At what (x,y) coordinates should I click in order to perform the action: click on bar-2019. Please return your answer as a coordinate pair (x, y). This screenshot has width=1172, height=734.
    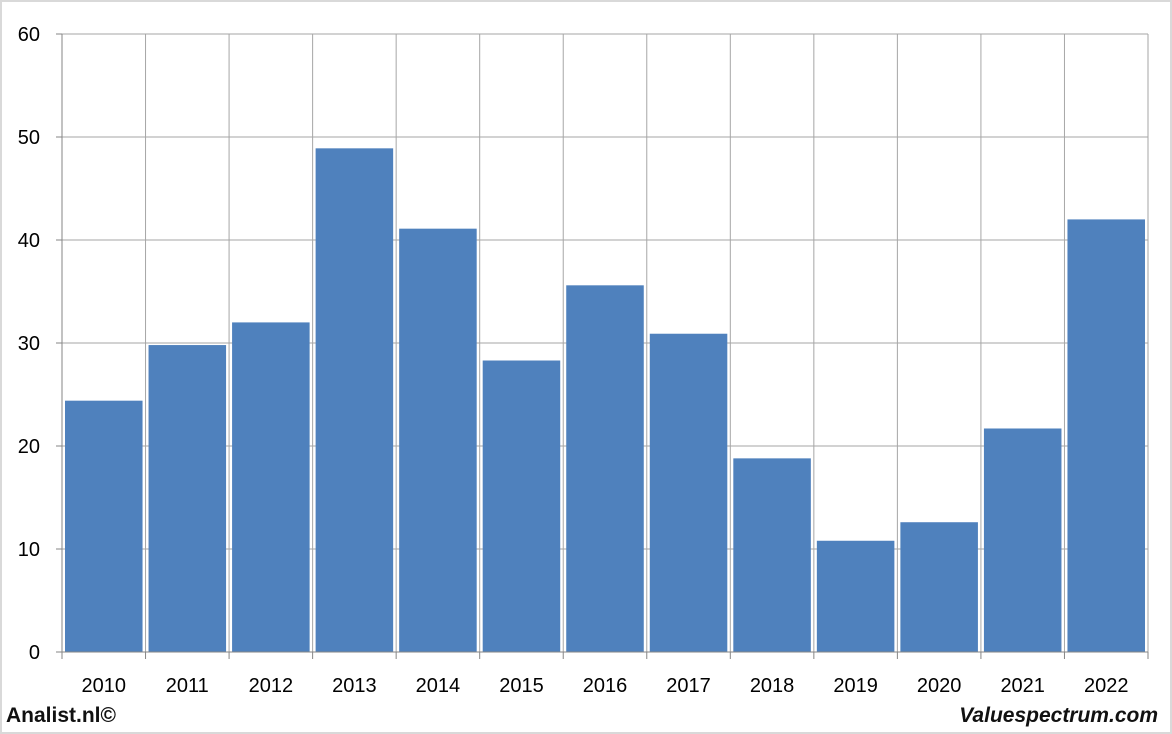
    Looking at the image, I should click on (855, 596).